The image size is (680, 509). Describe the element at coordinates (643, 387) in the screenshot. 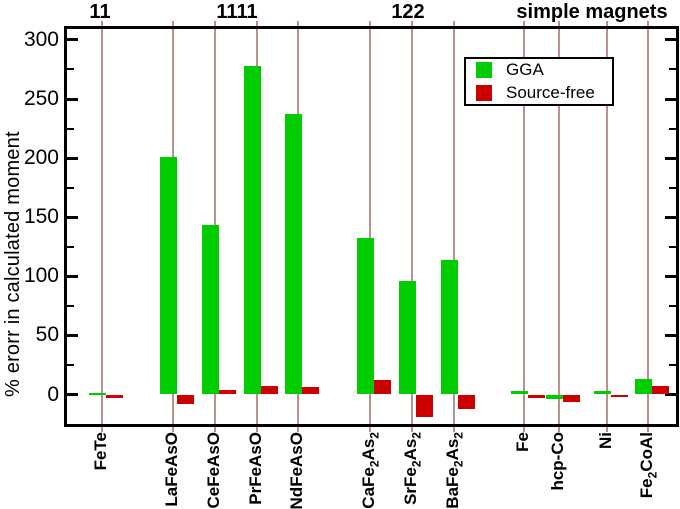

I see `bar-gga-fe-2coal` at that location.